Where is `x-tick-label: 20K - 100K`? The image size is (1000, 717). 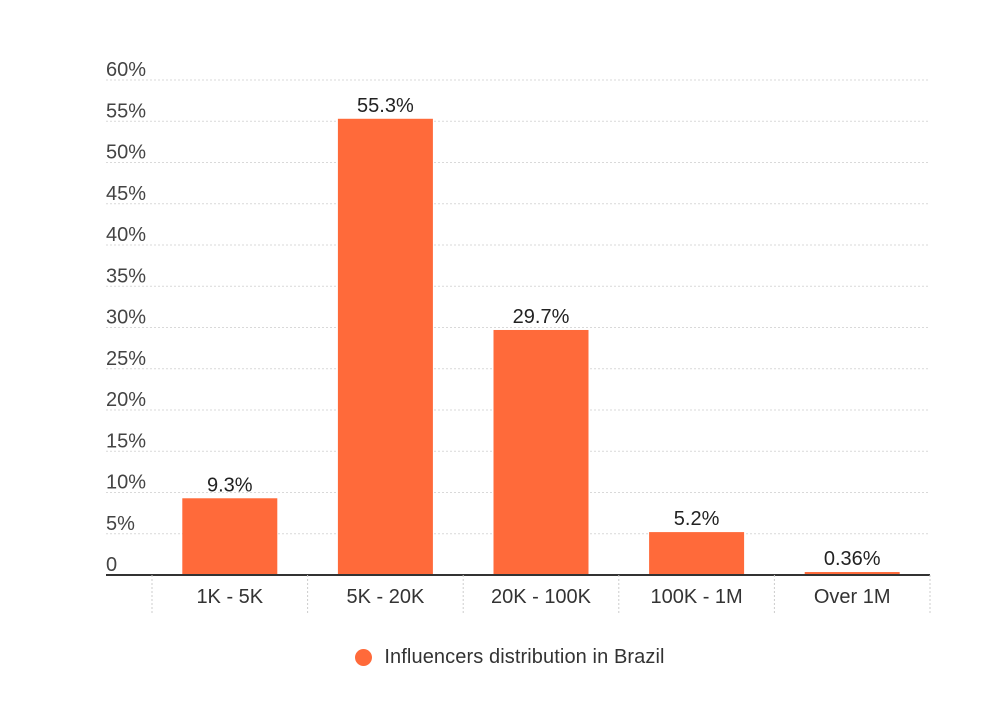 x-tick-label: 20K - 100K is located at coordinates (541, 597).